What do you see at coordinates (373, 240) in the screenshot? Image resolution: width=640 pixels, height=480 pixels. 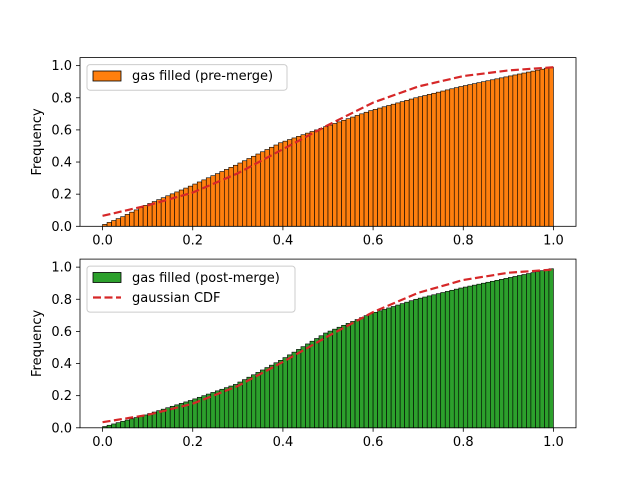 I see `x-tick-label: 0.6` at bounding box center [373, 240].